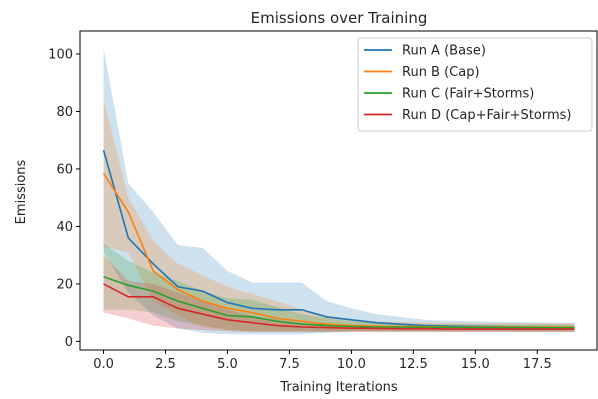 The width and height of the screenshot is (598, 399). What do you see at coordinates (64, 284) in the screenshot?
I see `y-tick-label: 20` at bounding box center [64, 284].